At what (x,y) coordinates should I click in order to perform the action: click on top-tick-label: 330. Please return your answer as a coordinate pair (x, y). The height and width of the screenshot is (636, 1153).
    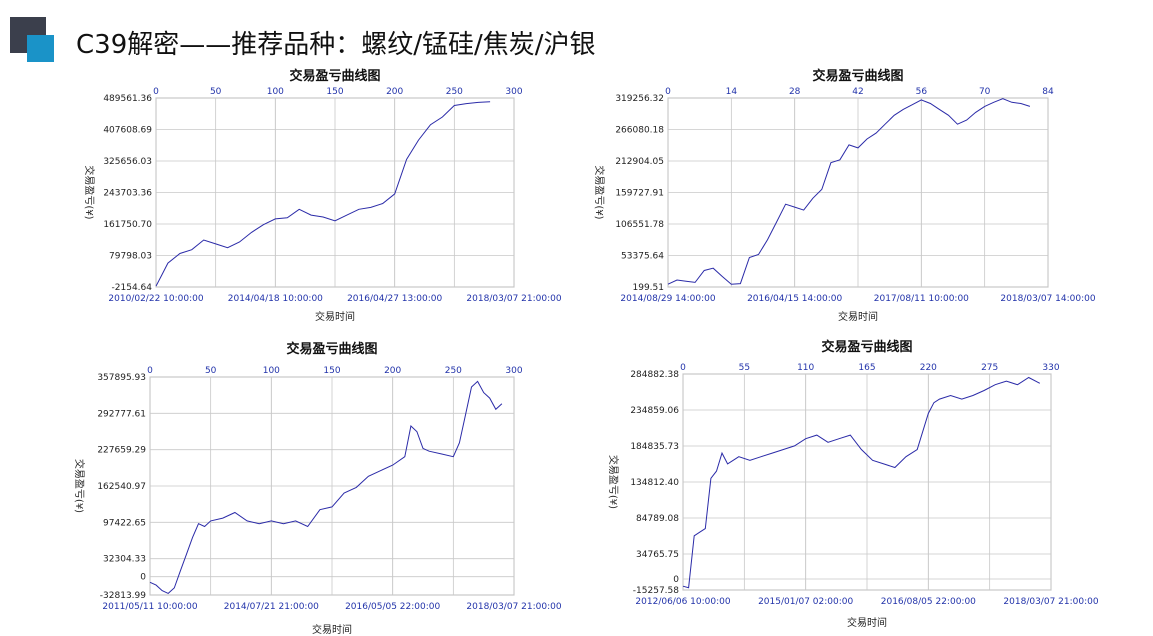
    Looking at the image, I should click on (1050, 368).